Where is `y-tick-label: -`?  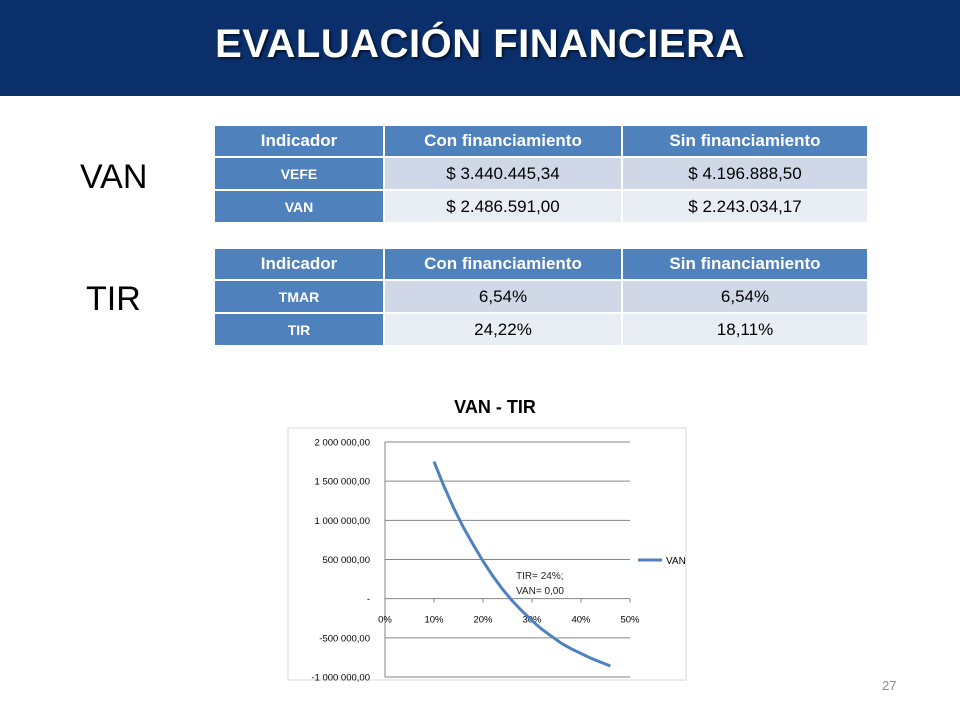 y-tick-label: - is located at coordinates (368, 599).